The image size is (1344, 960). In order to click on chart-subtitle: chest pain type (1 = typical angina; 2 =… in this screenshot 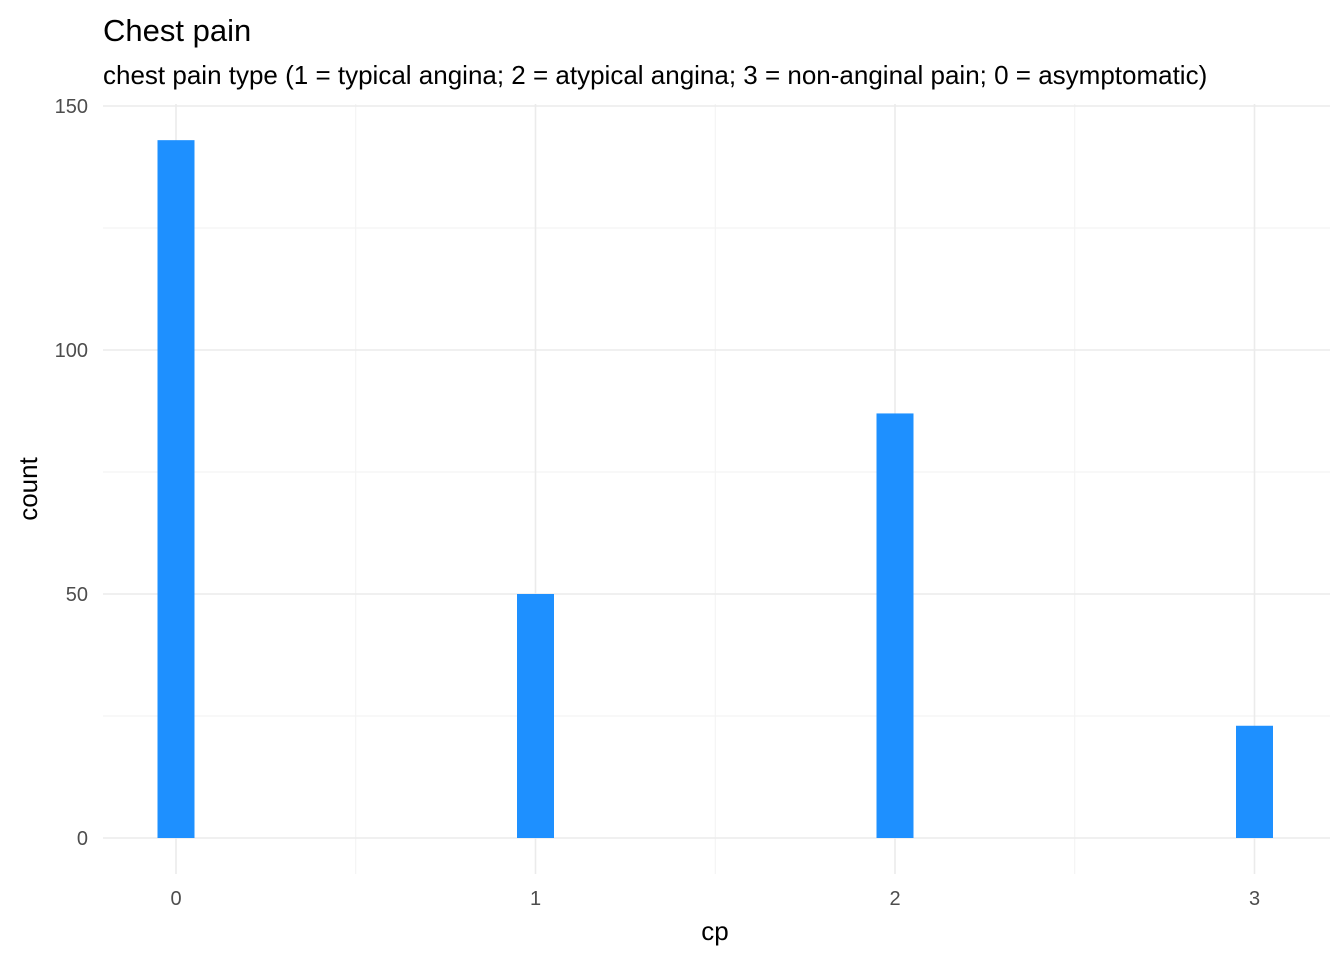, I will do `click(655, 75)`.